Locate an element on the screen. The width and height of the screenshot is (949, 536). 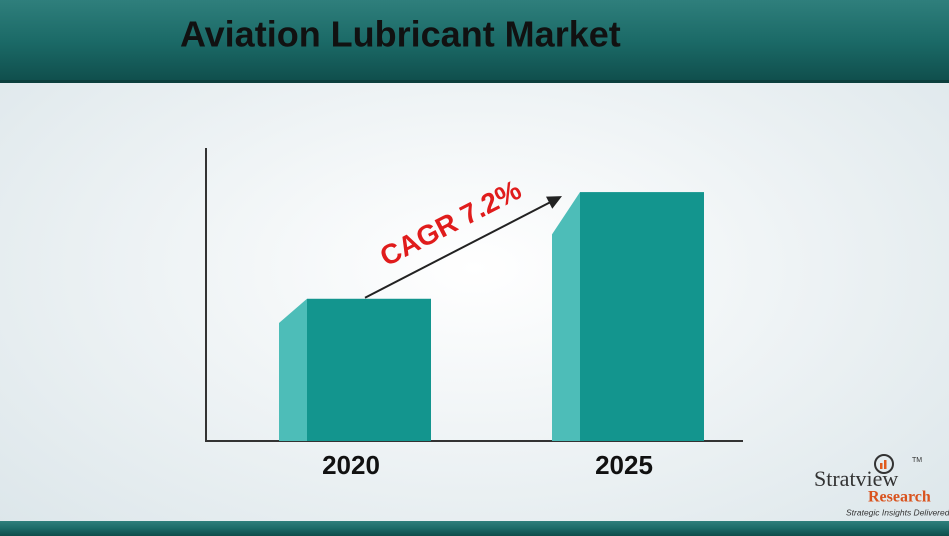
header-edge is located at coordinates (474, 81).